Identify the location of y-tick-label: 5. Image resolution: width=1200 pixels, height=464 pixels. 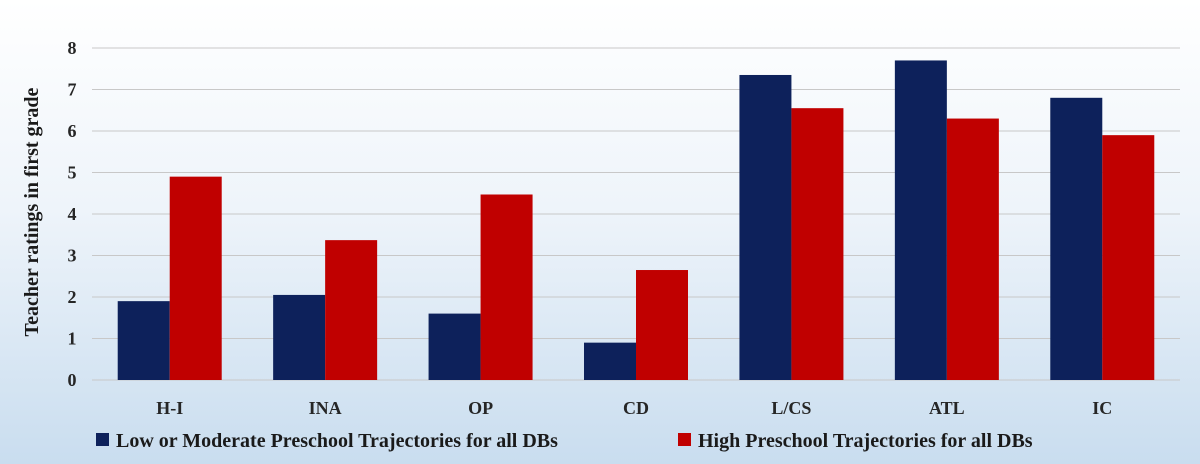
(72, 173).